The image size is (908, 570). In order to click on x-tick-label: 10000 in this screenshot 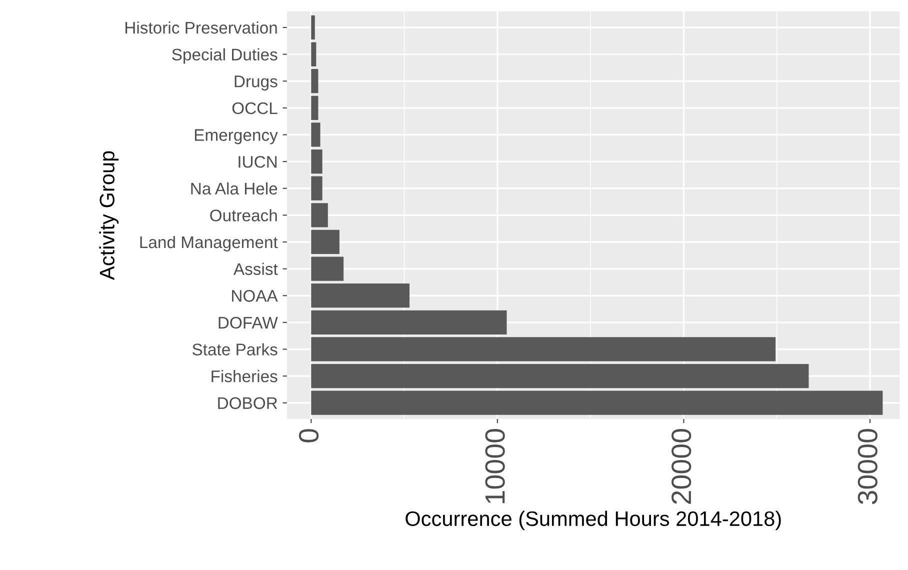, I will do `click(495, 466)`.